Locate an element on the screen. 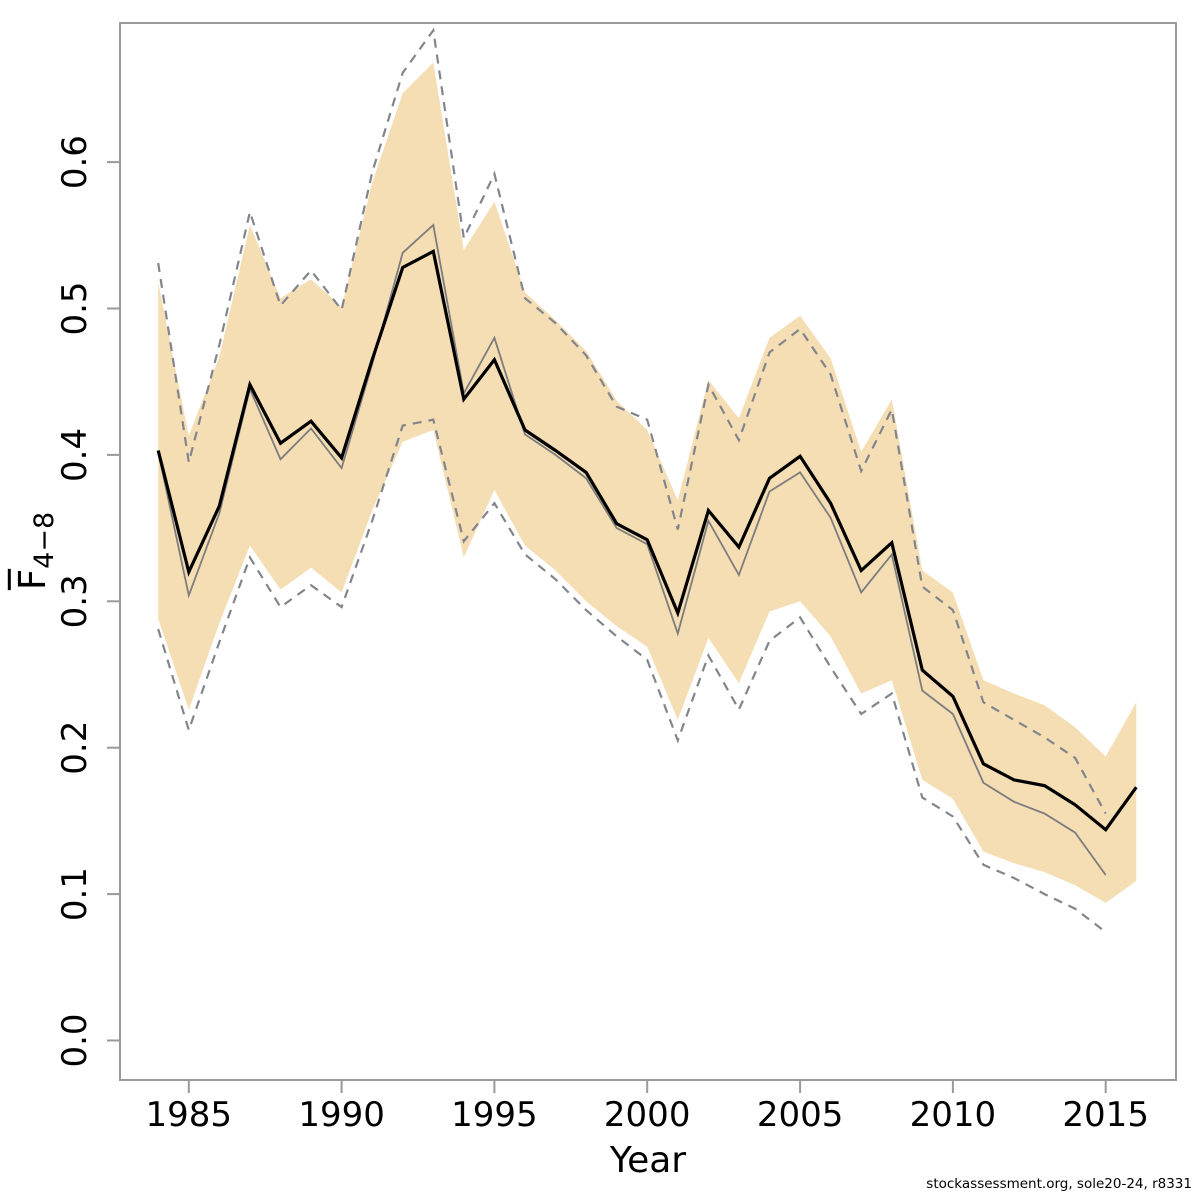 The height and width of the screenshot is (1200, 1200). x-axis-tick-label: 1985 is located at coordinates (189, 1115).